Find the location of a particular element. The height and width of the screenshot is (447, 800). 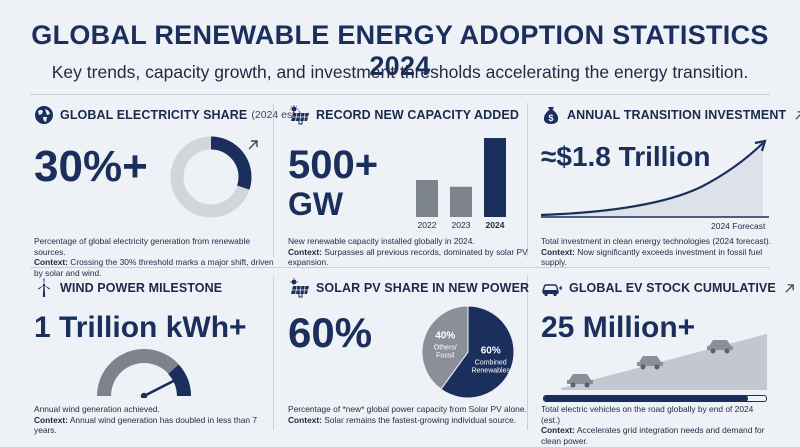

divider-top is located at coordinates (400, 94).